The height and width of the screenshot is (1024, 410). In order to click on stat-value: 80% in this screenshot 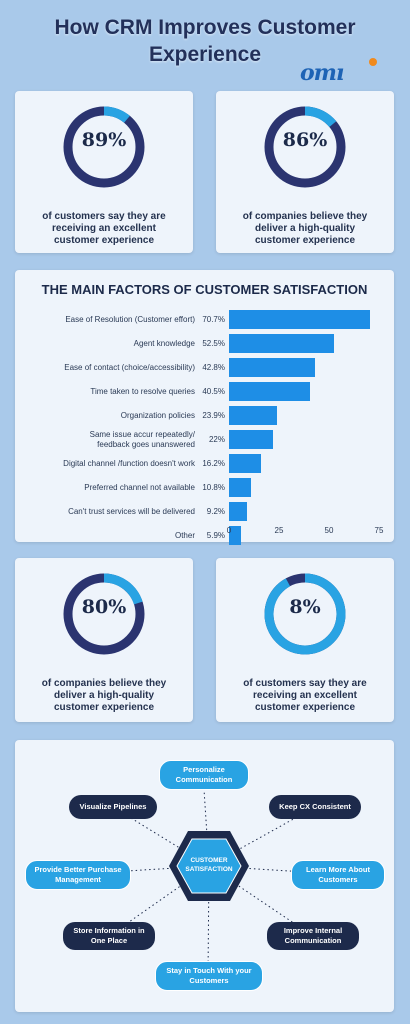, I will do `click(104, 607)`.